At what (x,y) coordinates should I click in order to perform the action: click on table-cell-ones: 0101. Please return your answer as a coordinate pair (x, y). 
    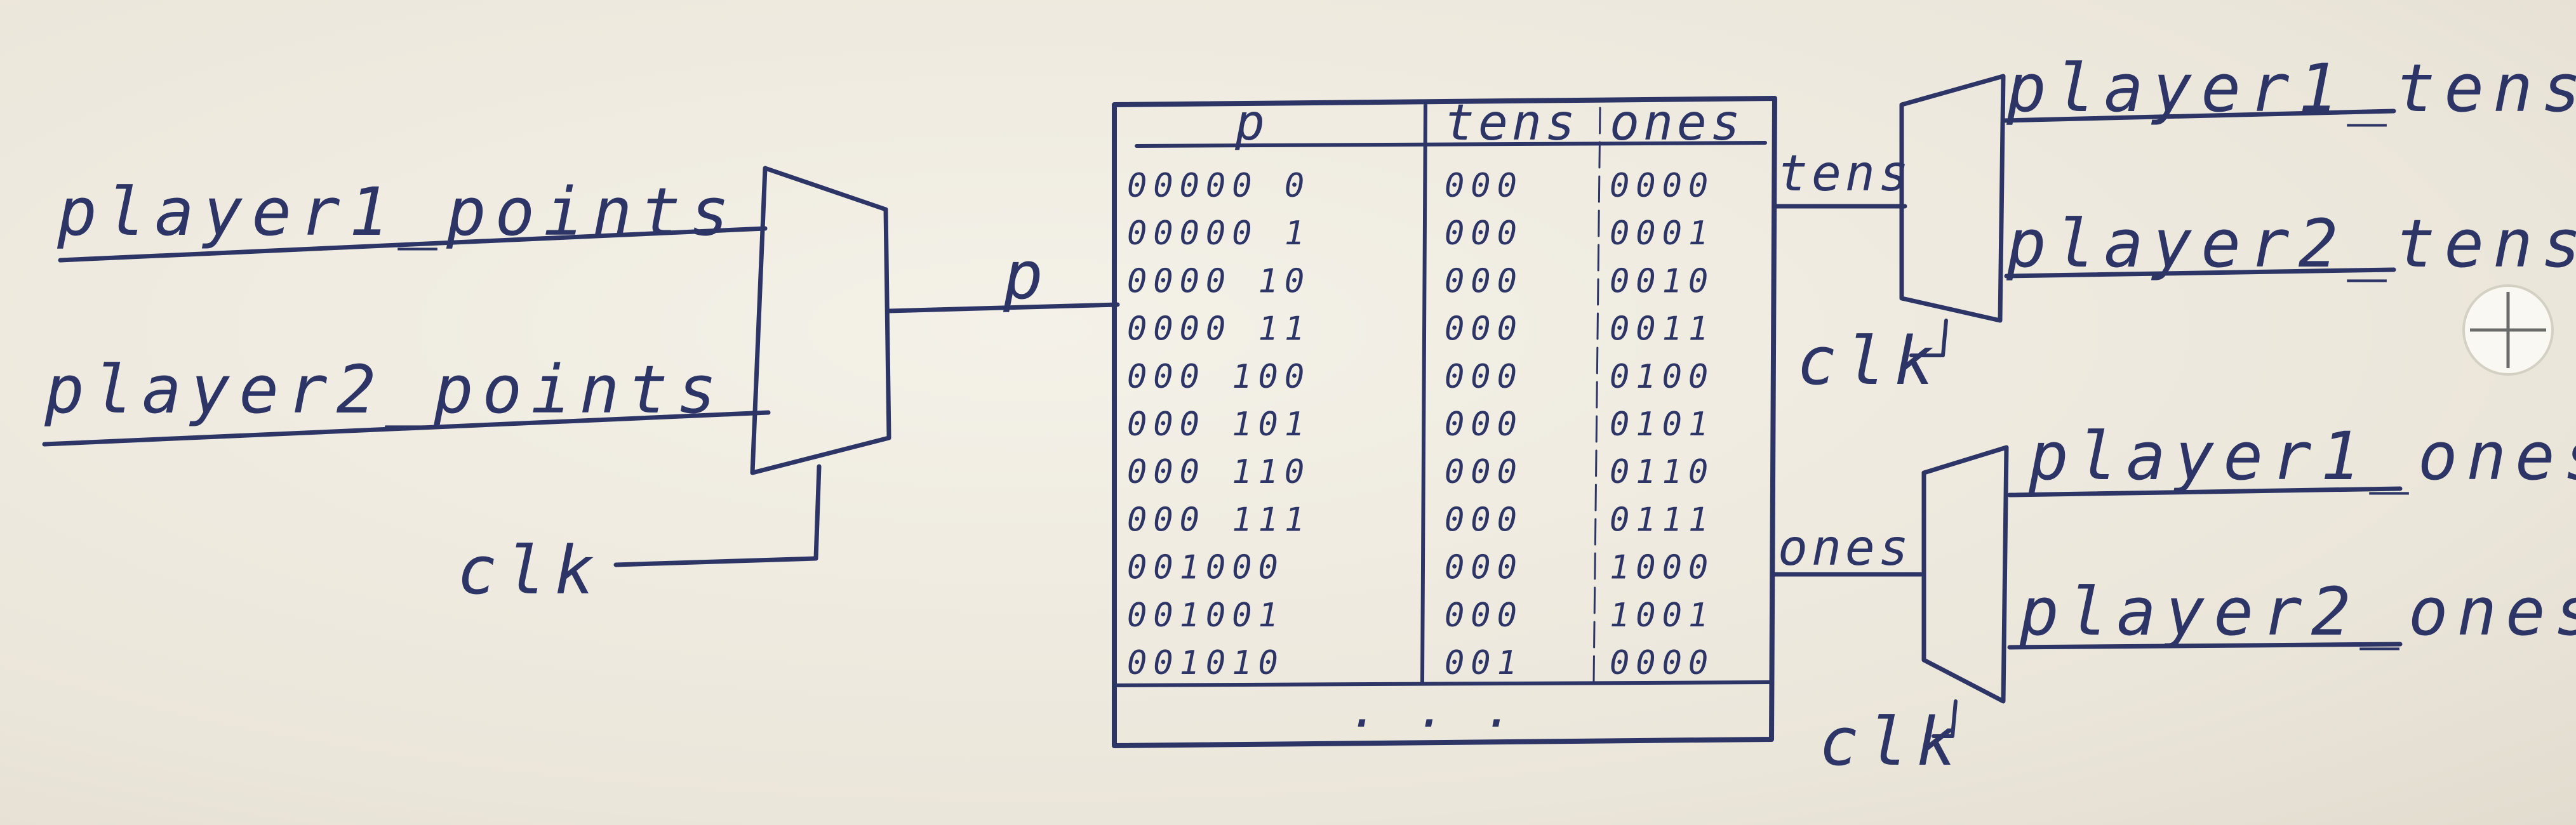
    Looking at the image, I should click on (1662, 425).